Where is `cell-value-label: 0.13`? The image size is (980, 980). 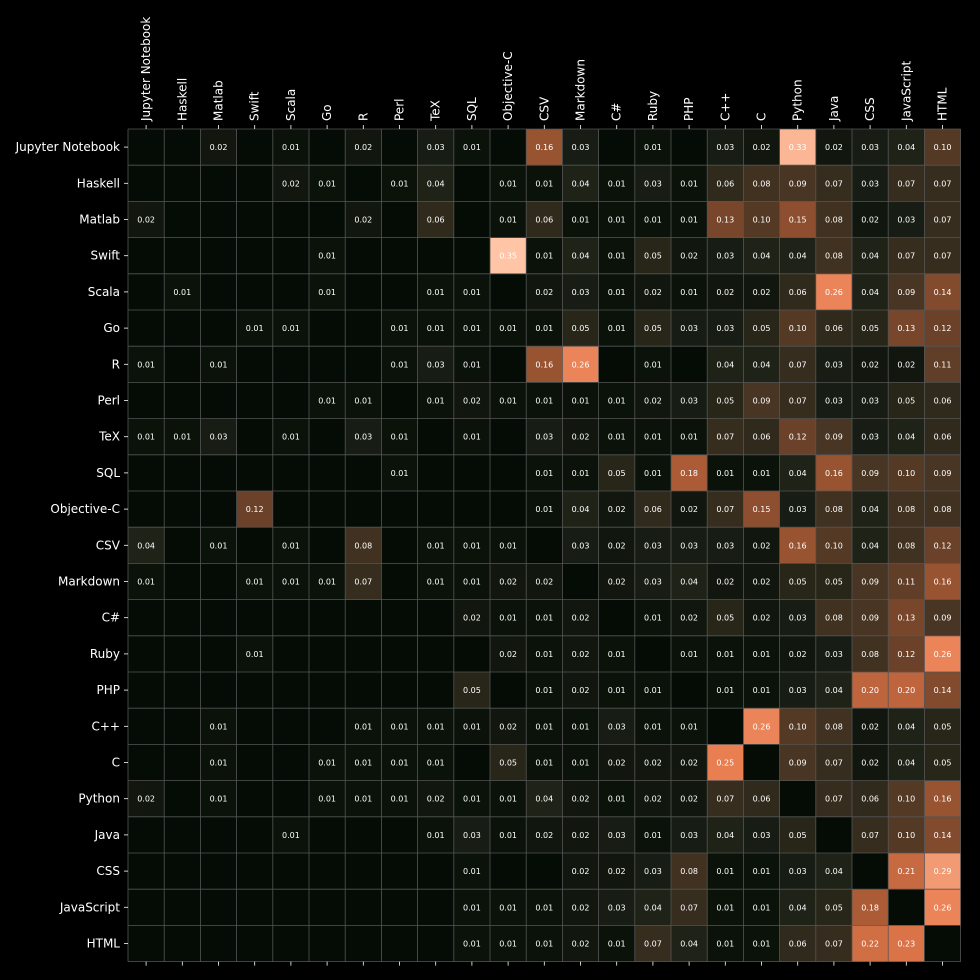 cell-value-label: 0.13 is located at coordinates (906, 328).